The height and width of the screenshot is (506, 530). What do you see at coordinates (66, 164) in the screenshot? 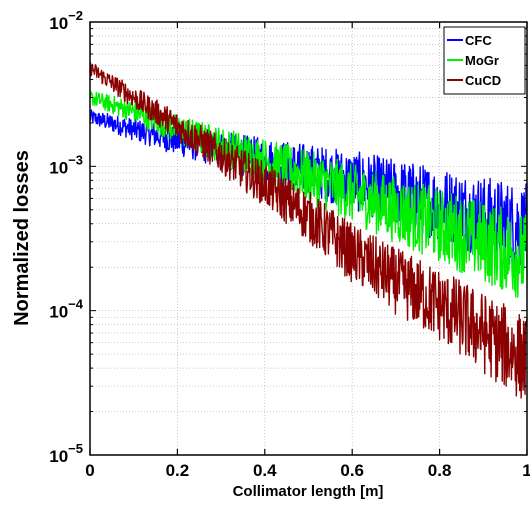
I see `y-tick-label: 10⁻³` at bounding box center [66, 164].